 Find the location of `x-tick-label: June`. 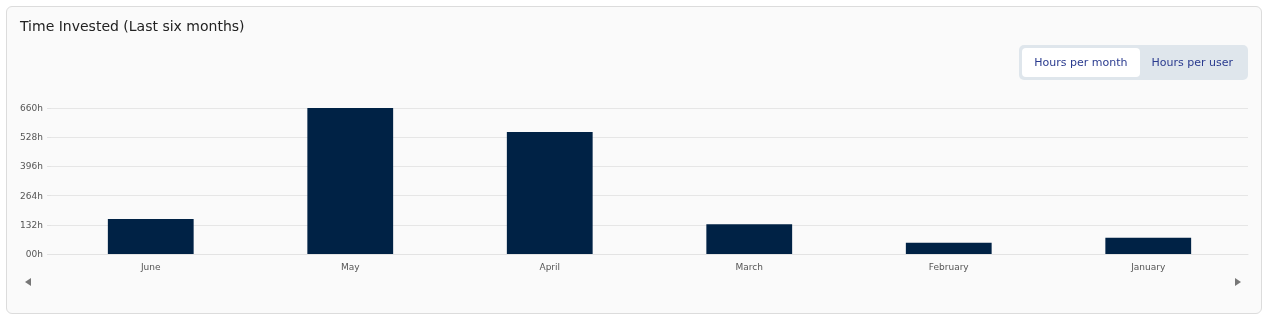

x-tick-label: June is located at coordinates (150, 266).